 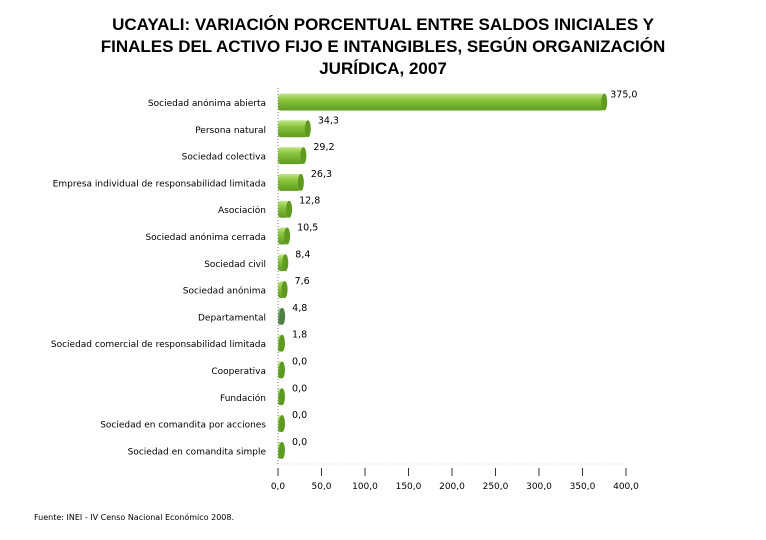 I want to click on x-tick-label: 300,0, so click(x=539, y=487).